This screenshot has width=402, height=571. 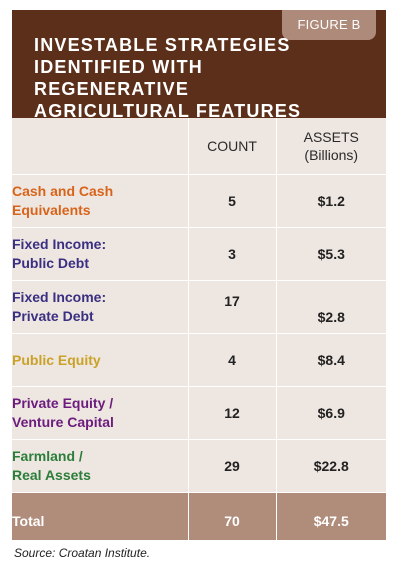 I want to click on row-count: 5, so click(x=232, y=201).